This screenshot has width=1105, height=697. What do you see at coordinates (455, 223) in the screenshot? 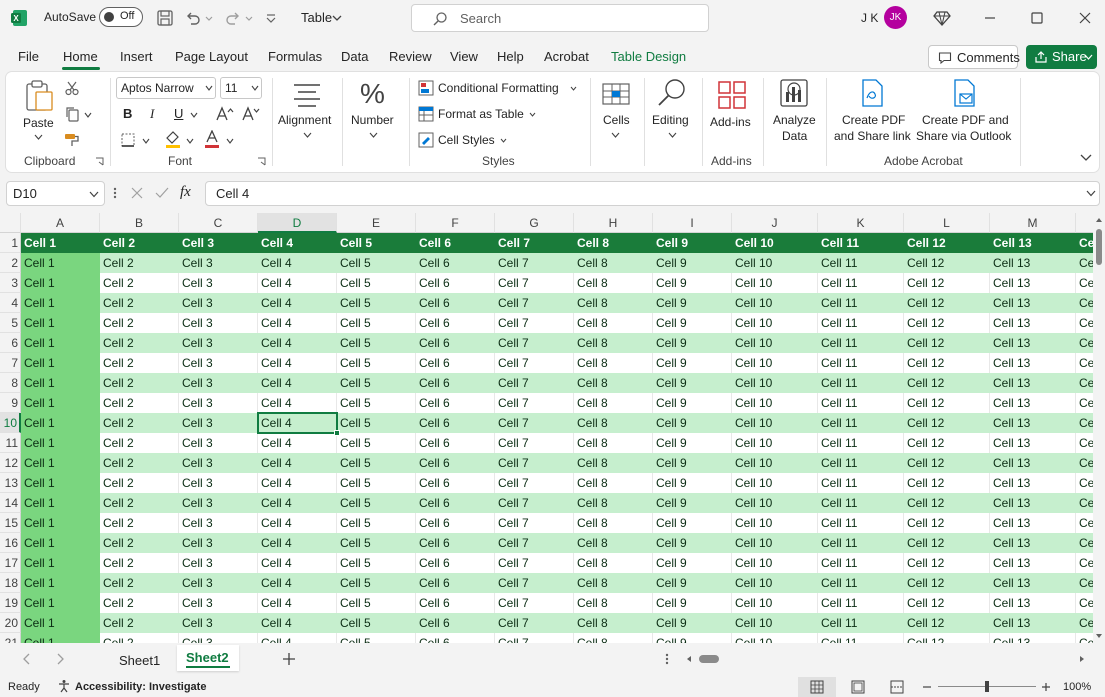
I see `column-header-f: F` at bounding box center [455, 223].